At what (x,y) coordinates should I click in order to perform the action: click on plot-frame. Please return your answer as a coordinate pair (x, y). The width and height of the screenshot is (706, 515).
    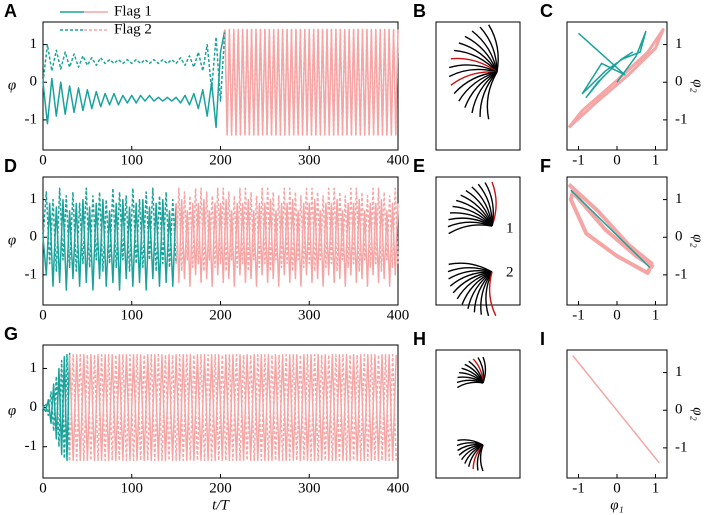
    Looking at the image, I should click on (617, 414).